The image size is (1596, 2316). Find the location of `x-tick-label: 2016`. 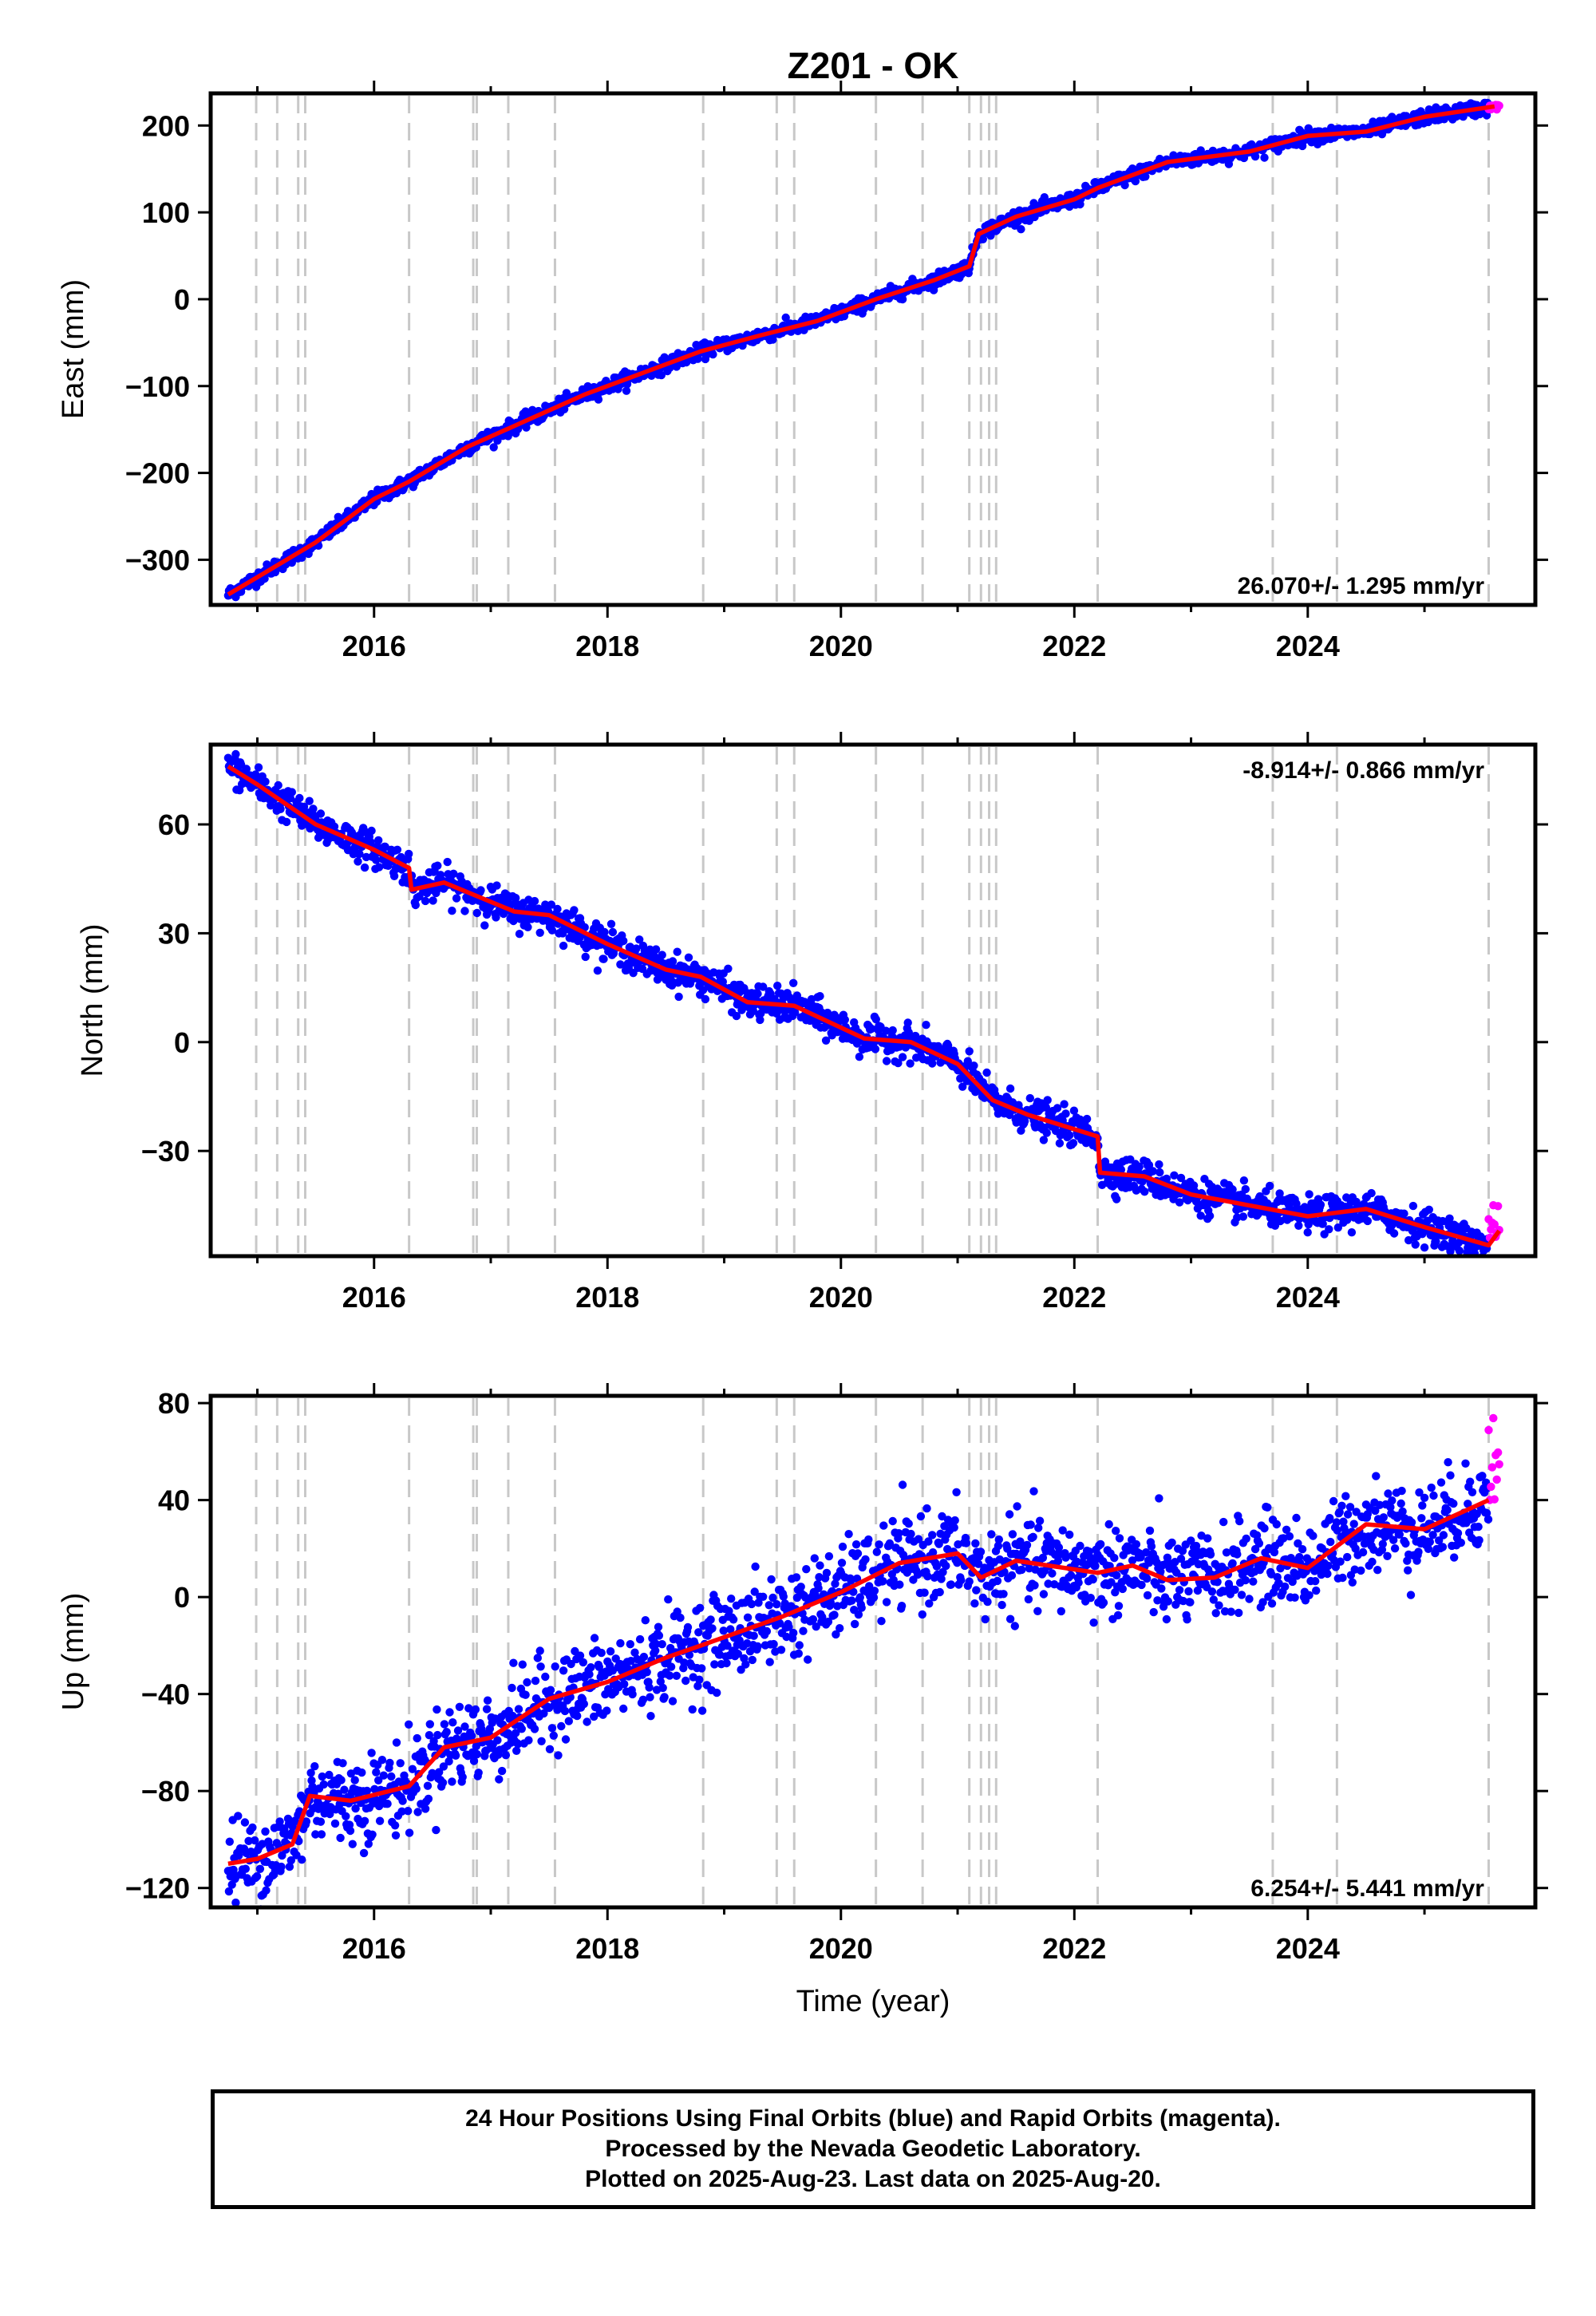

x-tick-label: 2016 is located at coordinates (374, 646).